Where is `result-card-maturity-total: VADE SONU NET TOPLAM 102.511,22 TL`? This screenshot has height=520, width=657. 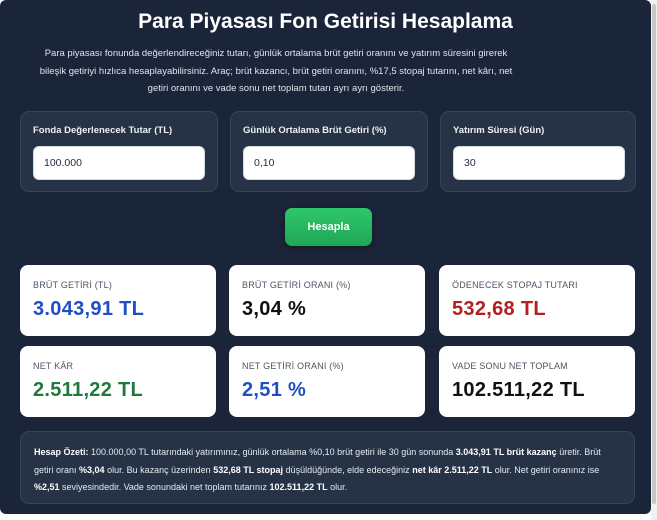 result-card-maturity-total: VADE SONU NET TOPLAM 102.511,22 TL is located at coordinates (537, 381).